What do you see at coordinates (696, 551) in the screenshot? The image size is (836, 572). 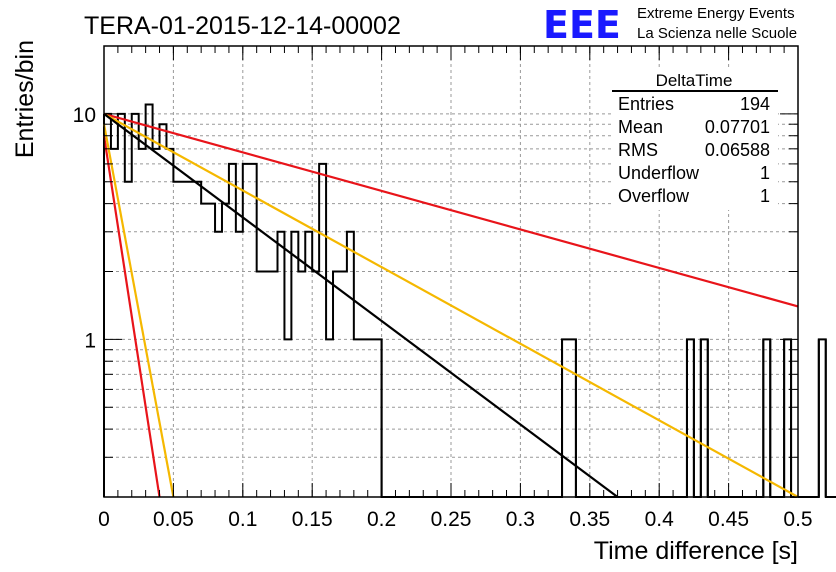 I see `x-axis-label: Time difference [s]` at bounding box center [696, 551].